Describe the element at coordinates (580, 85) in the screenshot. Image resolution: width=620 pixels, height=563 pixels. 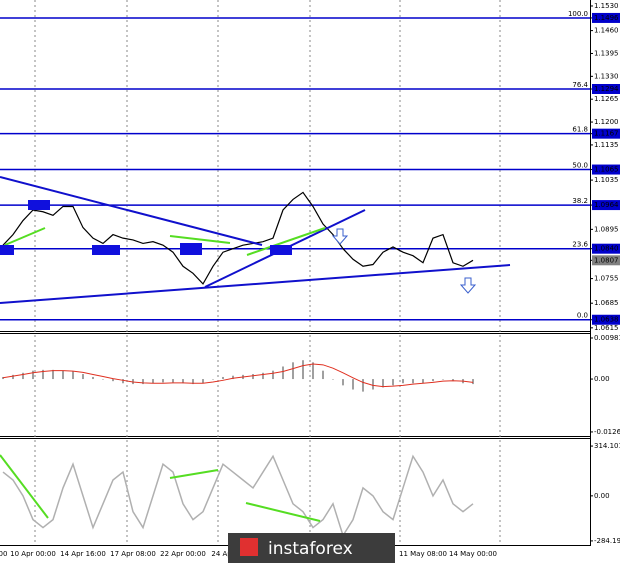
I see `fib-label: 76.4` at that location.